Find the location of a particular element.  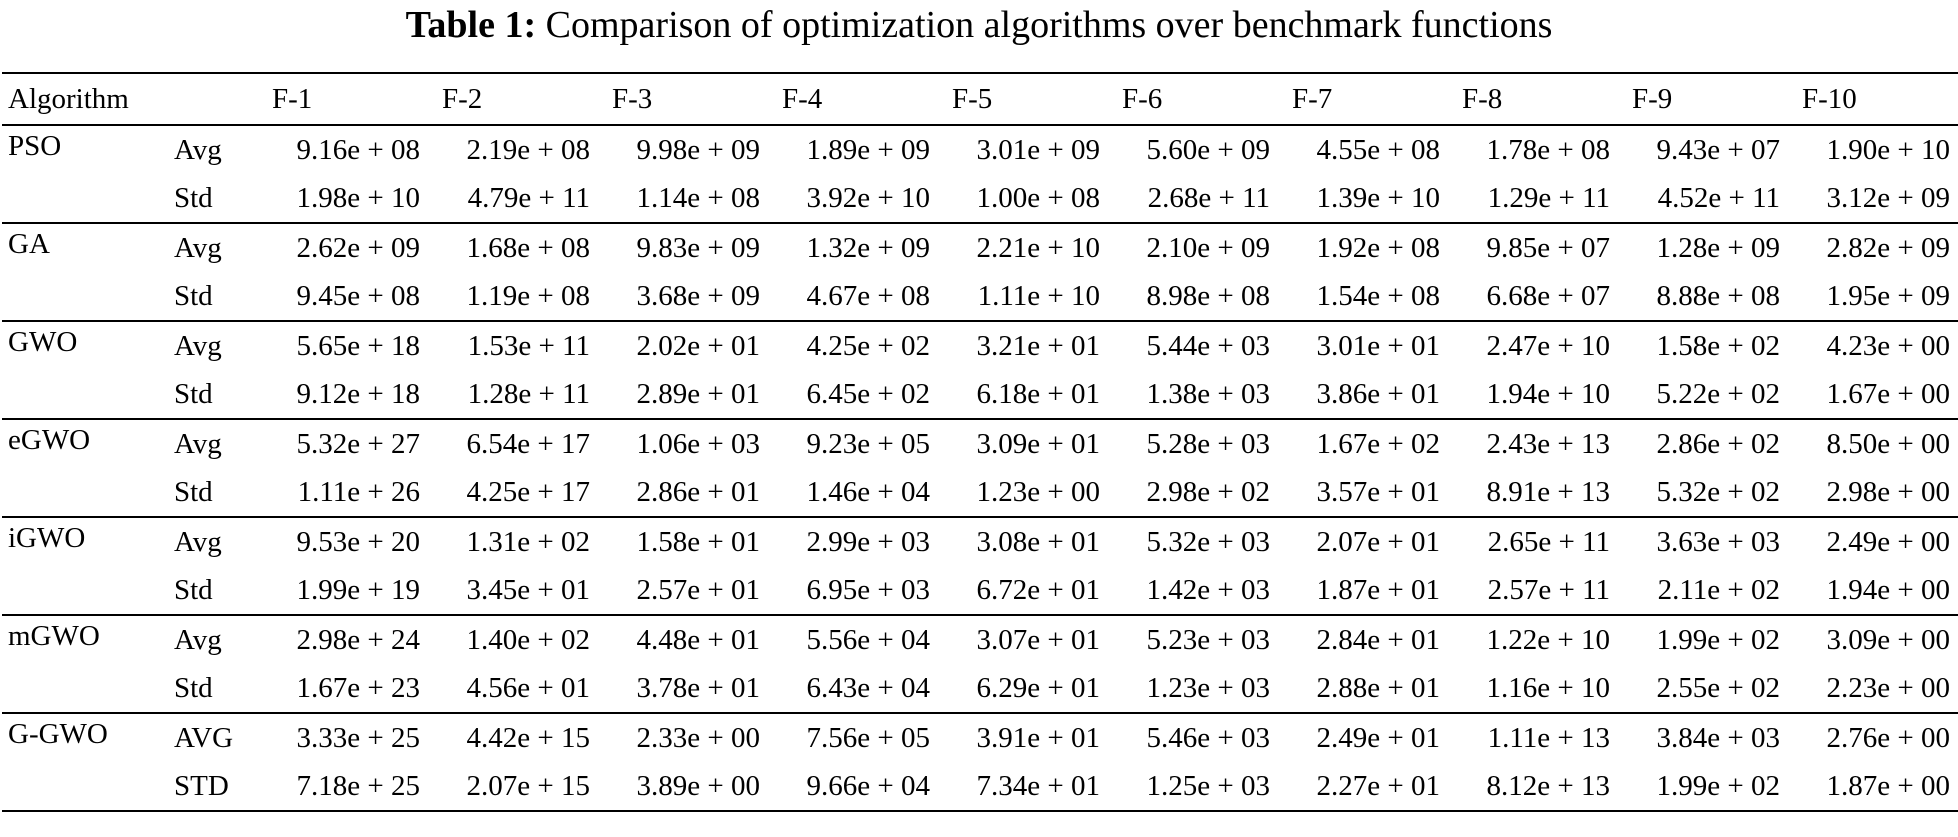

avg-value-cell: 2.33e + 00 is located at coordinates (698, 737).